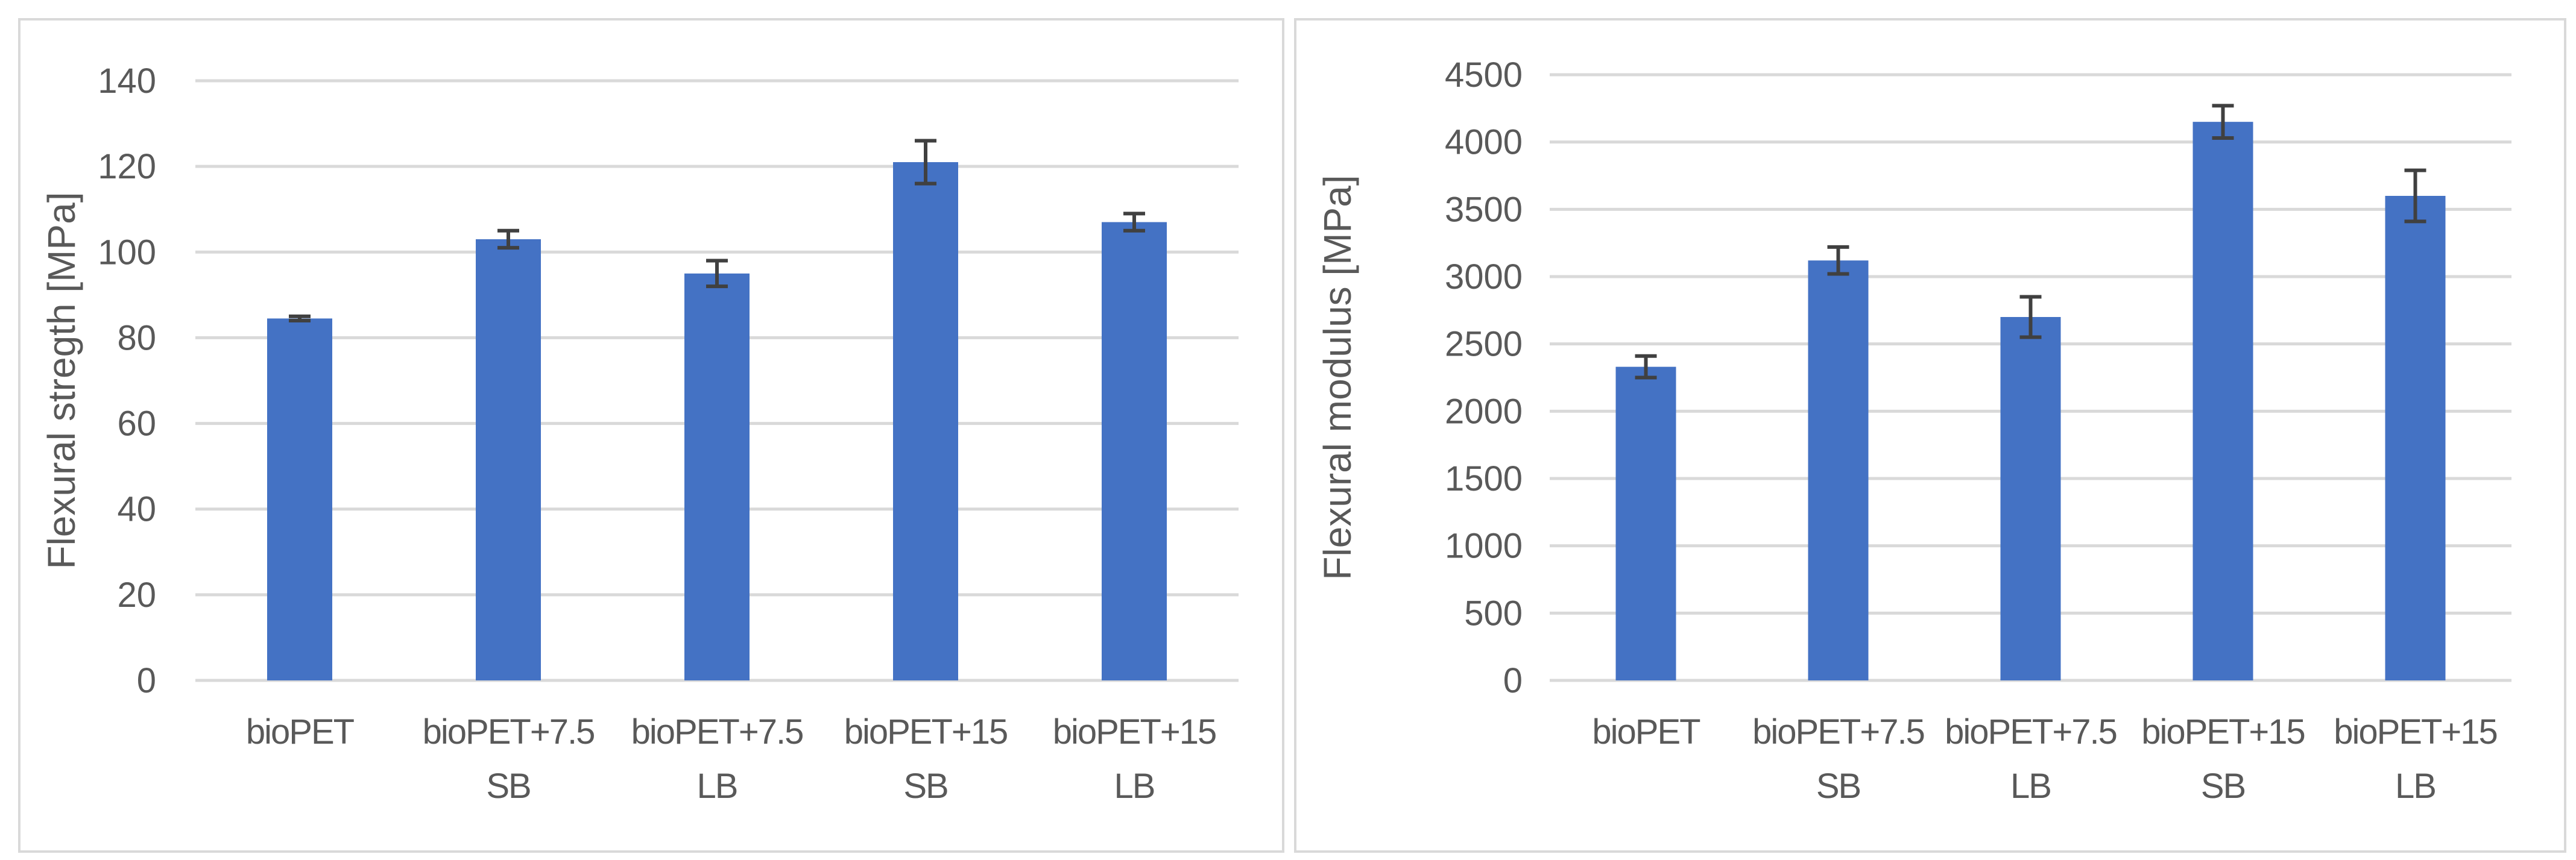 The image size is (2576, 860). What do you see at coordinates (127, 253) in the screenshot?
I see `strength-ytick-label: 100` at bounding box center [127, 253].